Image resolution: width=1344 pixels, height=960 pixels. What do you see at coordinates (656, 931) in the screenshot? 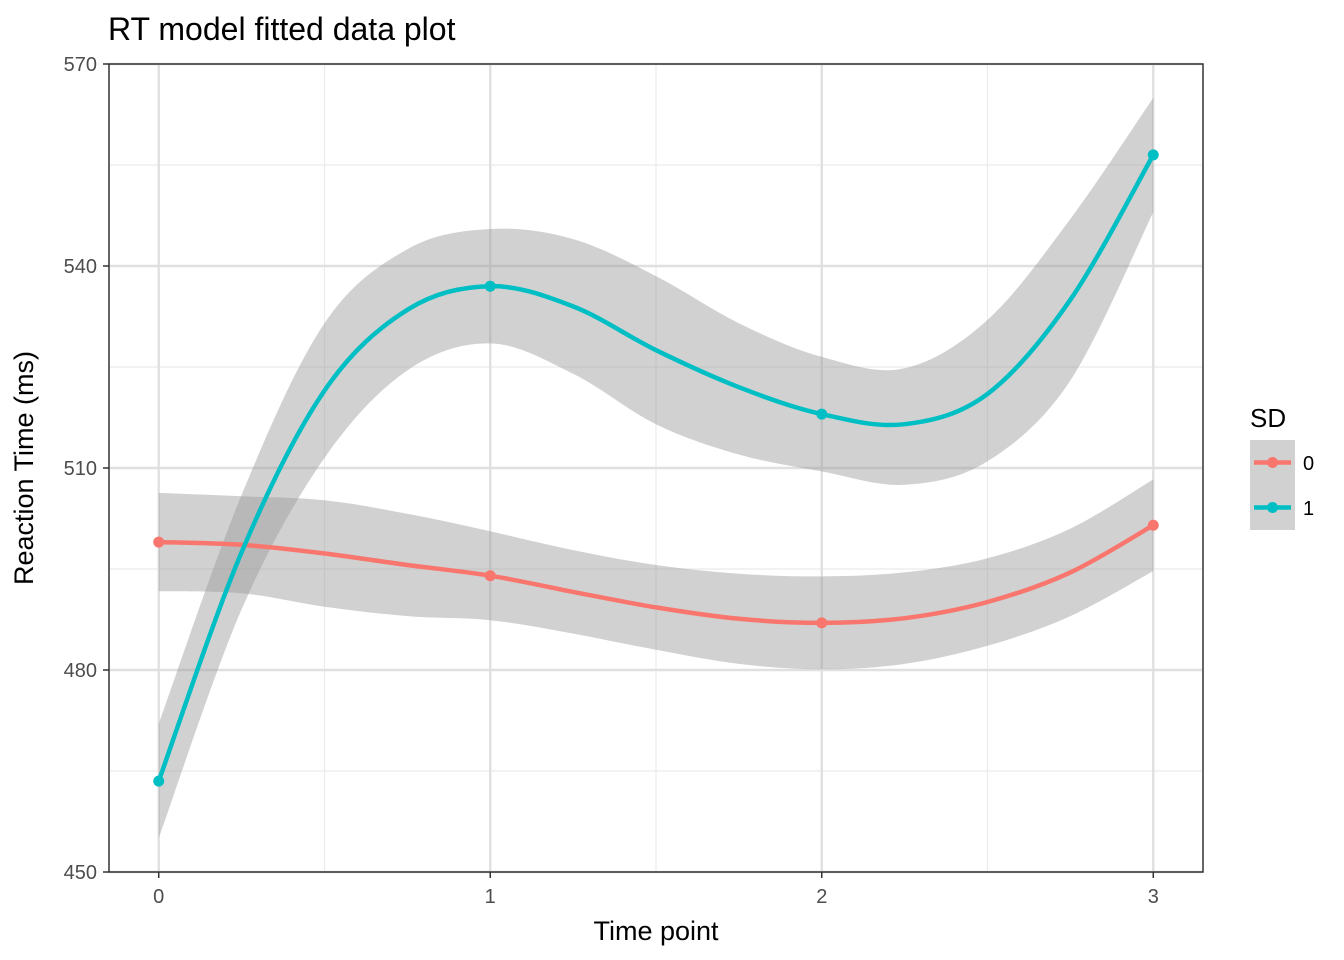
I see `x-axis-title: Time point` at bounding box center [656, 931].